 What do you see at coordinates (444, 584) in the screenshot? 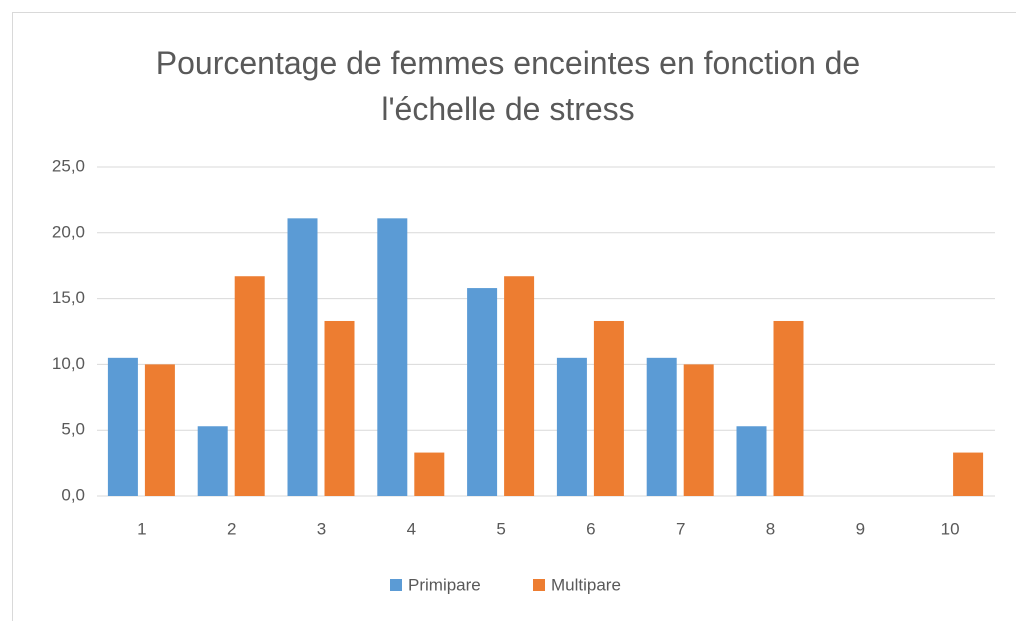
I see `legend-label: Primipare` at bounding box center [444, 584].